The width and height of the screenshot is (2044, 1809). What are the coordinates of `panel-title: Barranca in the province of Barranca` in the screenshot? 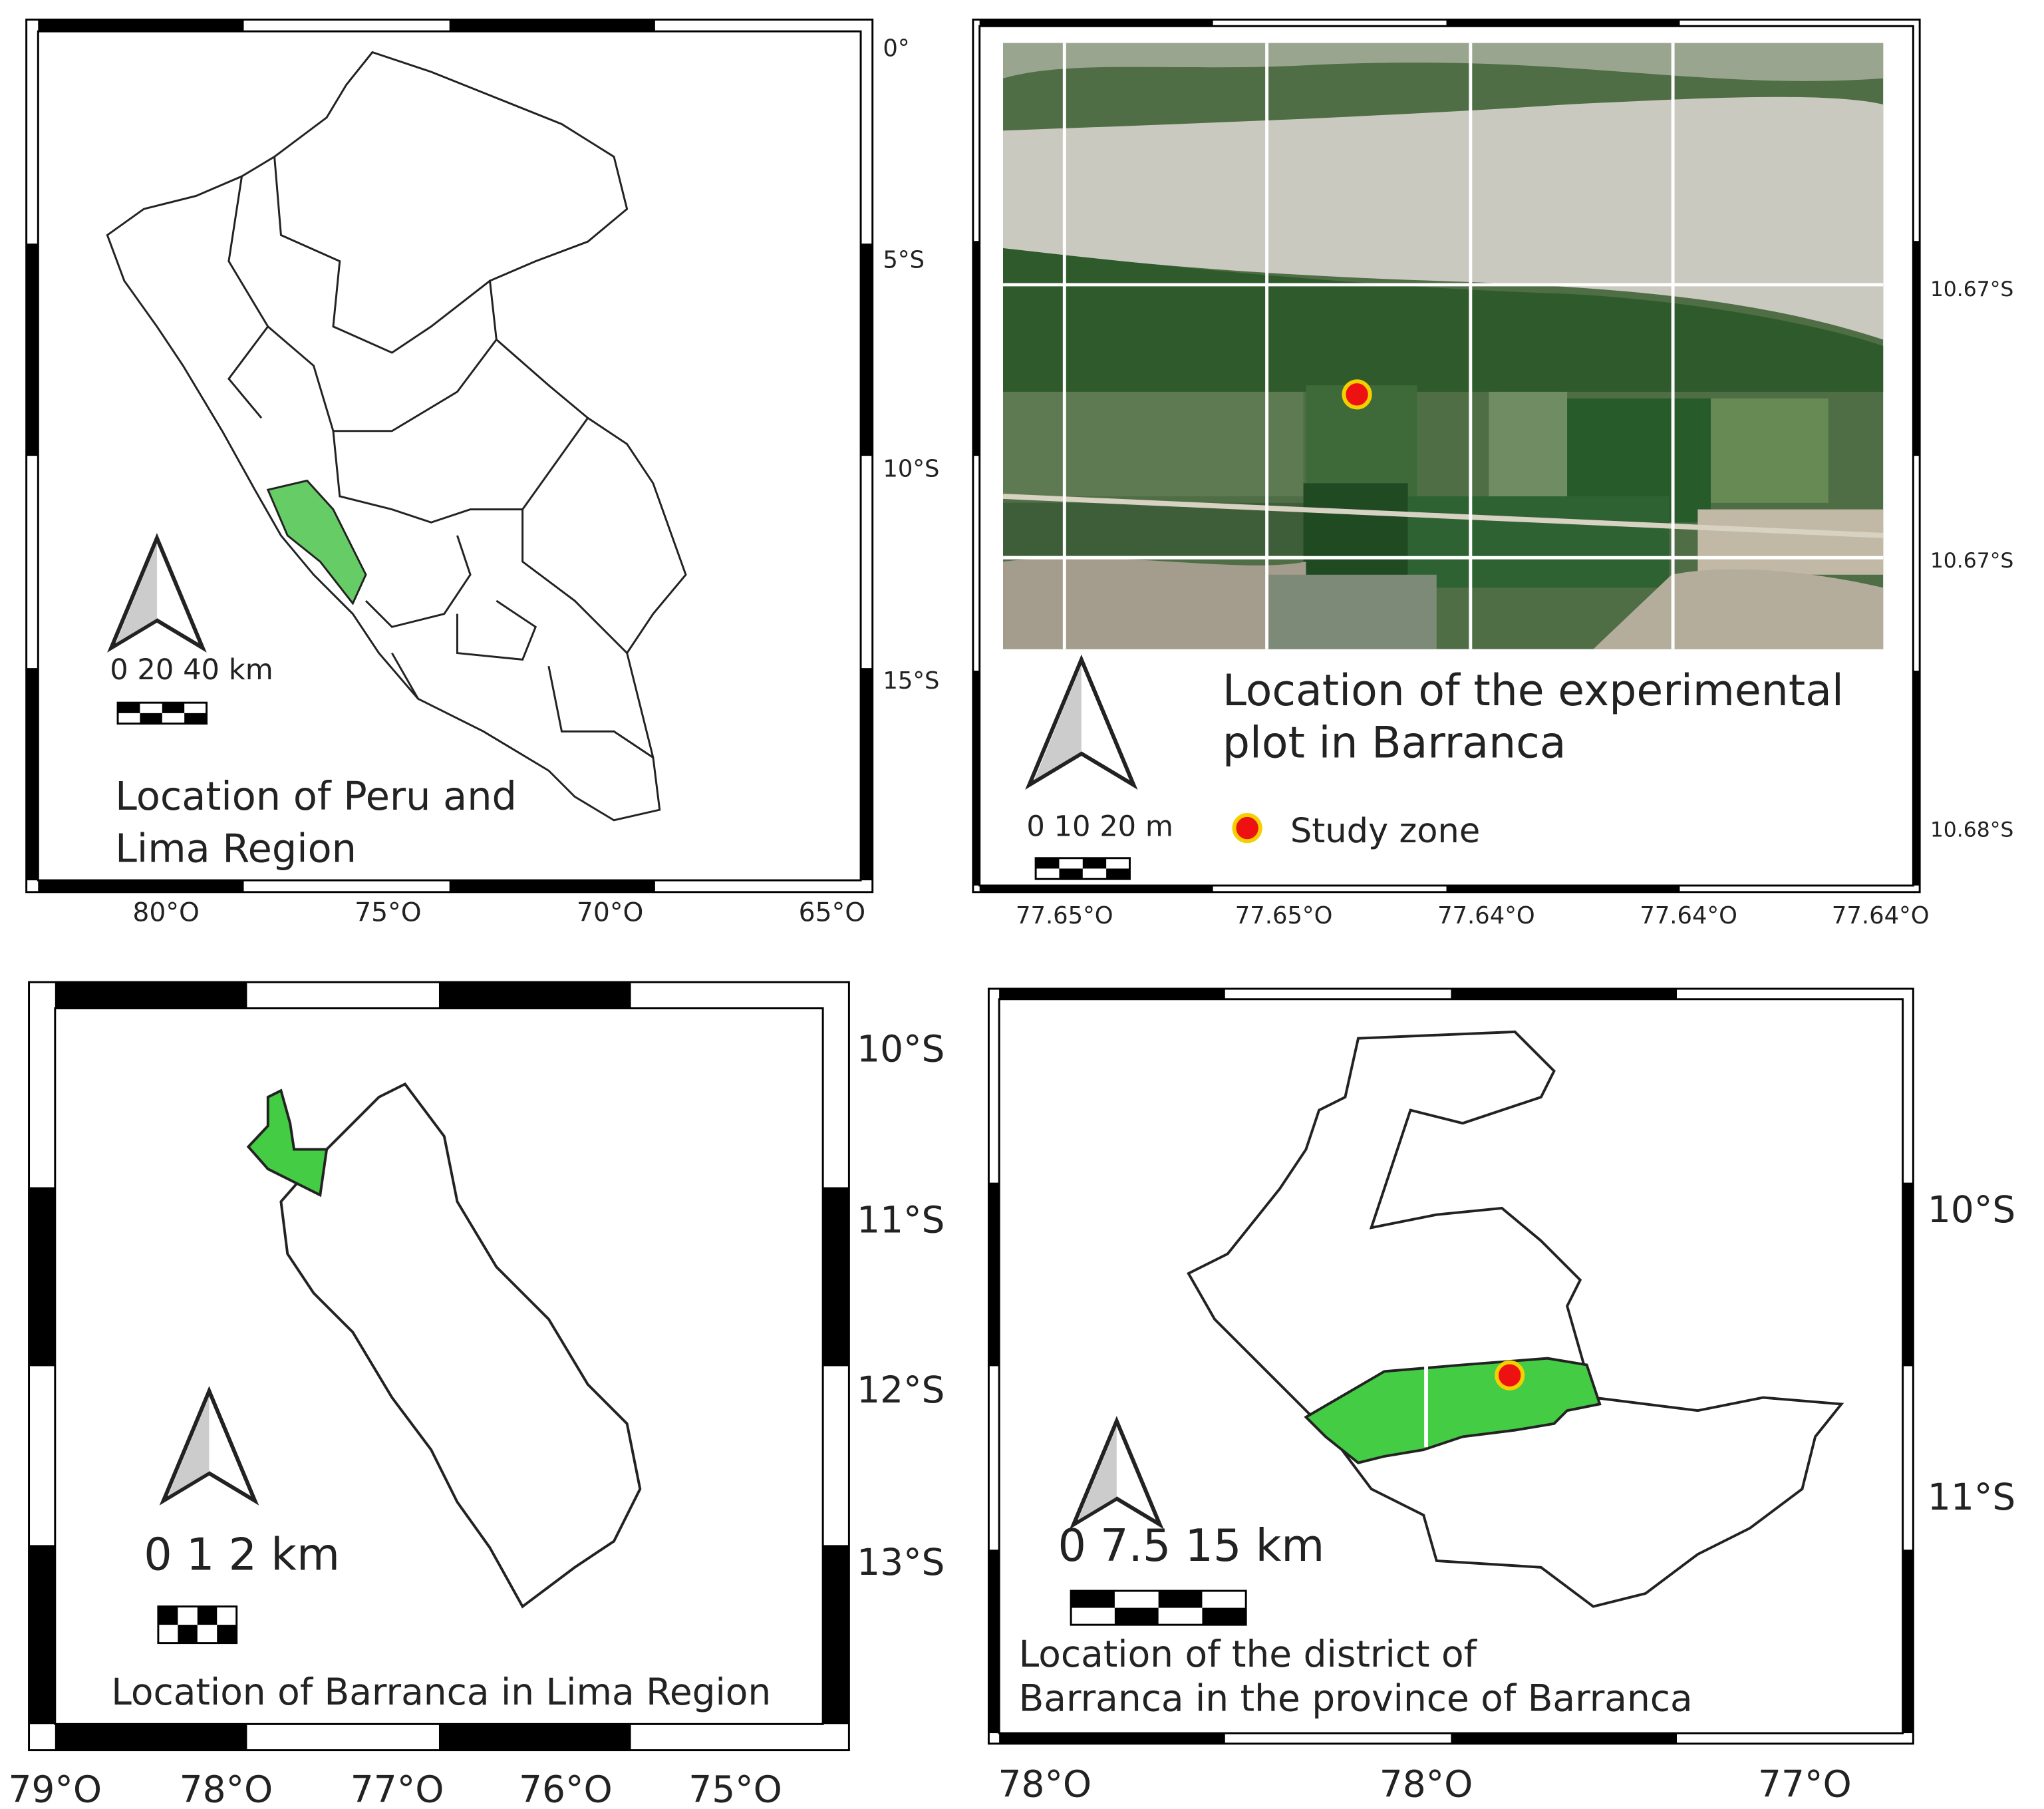 It's located at (1356, 1698).